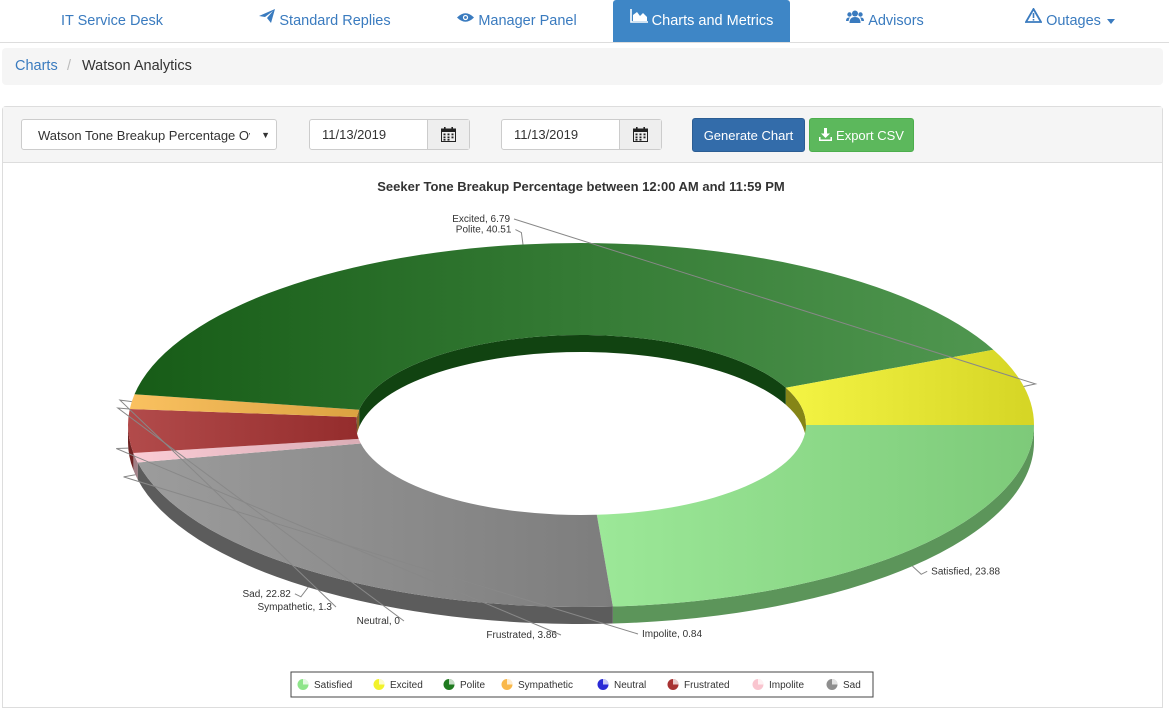 The height and width of the screenshot is (708, 1169). I want to click on slice-sad, so click(375, 525).